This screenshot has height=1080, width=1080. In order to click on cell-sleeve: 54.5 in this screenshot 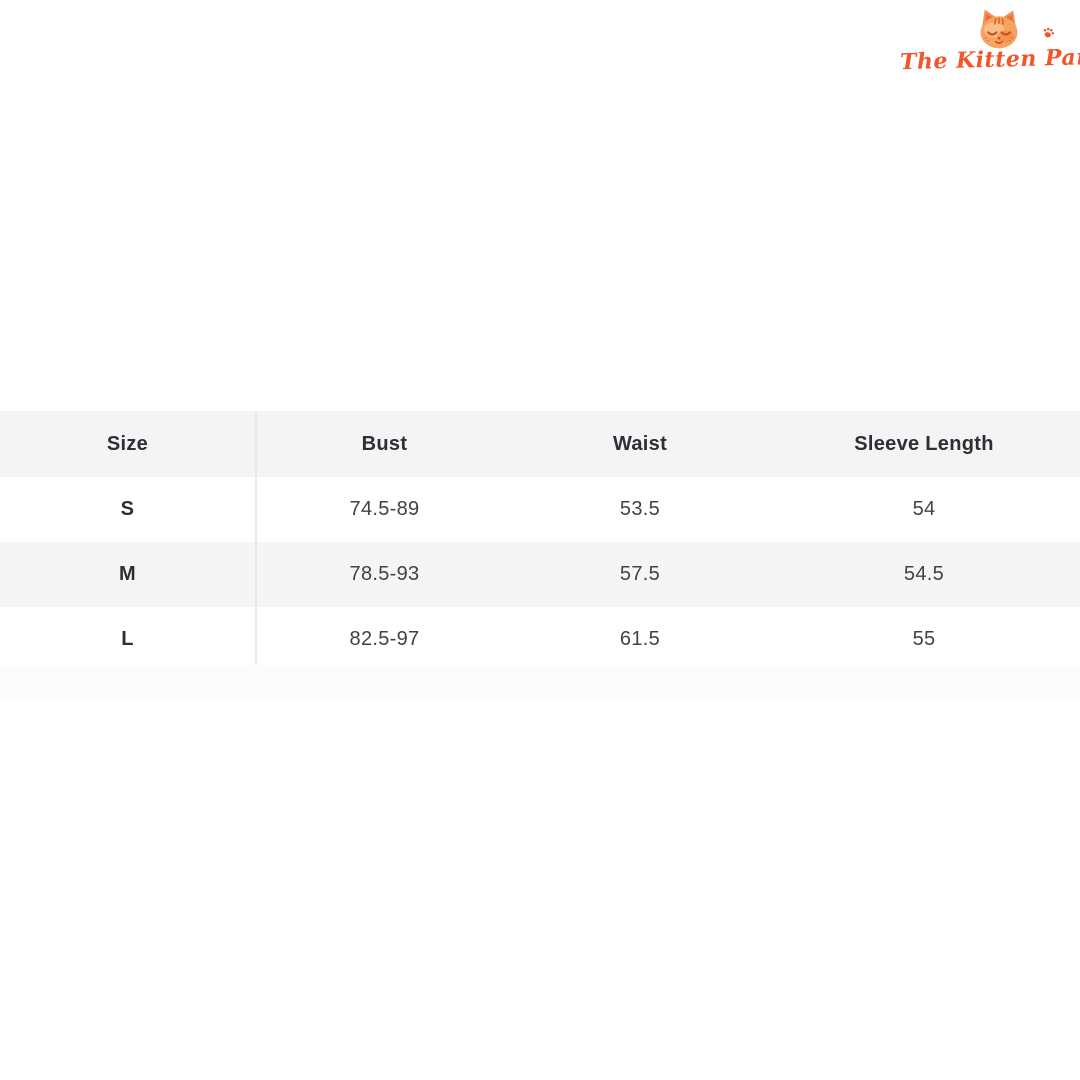, I will do `click(924, 574)`.